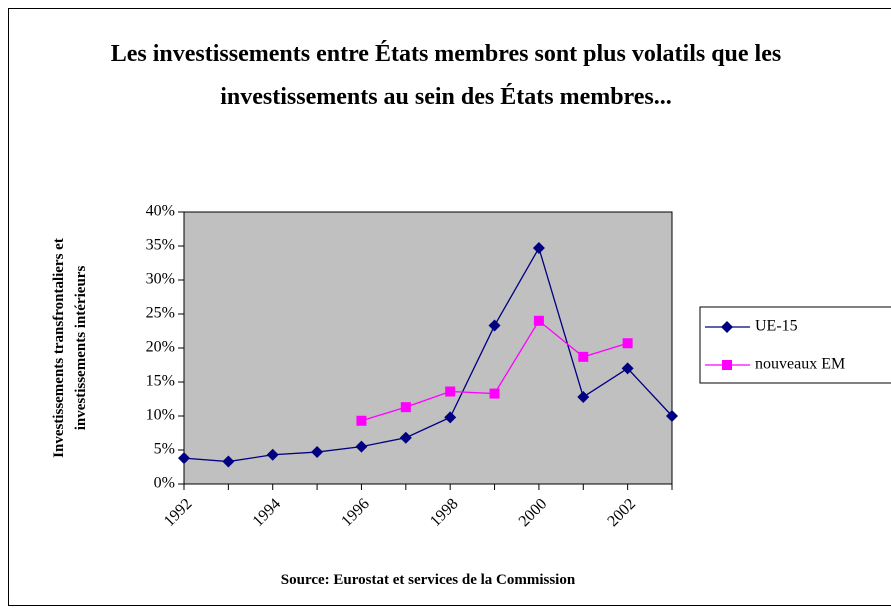  What do you see at coordinates (160, 245) in the screenshot?
I see `y-tick-label: 35%` at bounding box center [160, 245].